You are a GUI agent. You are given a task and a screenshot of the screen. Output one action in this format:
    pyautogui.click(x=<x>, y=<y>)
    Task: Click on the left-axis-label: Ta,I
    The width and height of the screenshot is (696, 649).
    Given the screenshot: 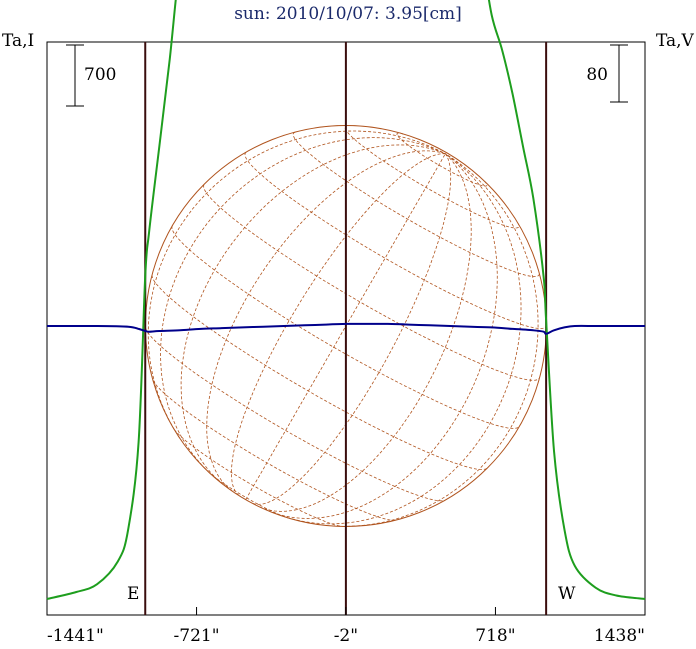 What is the action you would take?
    pyautogui.click(x=18, y=41)
    